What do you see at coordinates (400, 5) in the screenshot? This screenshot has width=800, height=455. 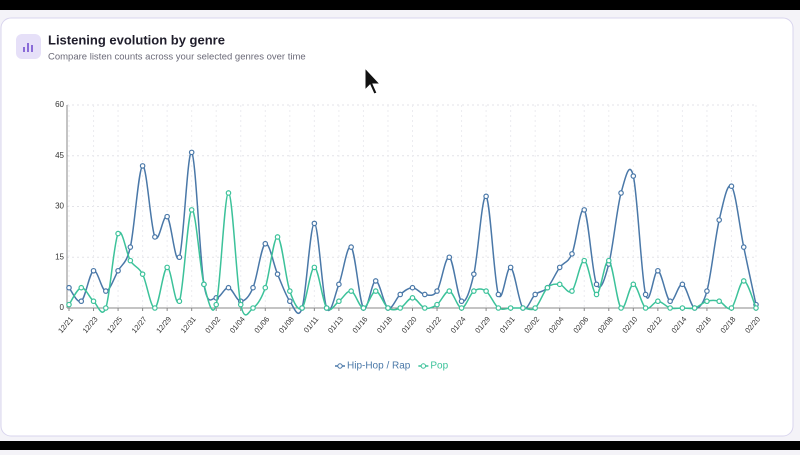 I see `letterbox-top` at bounding box center [400, 5].